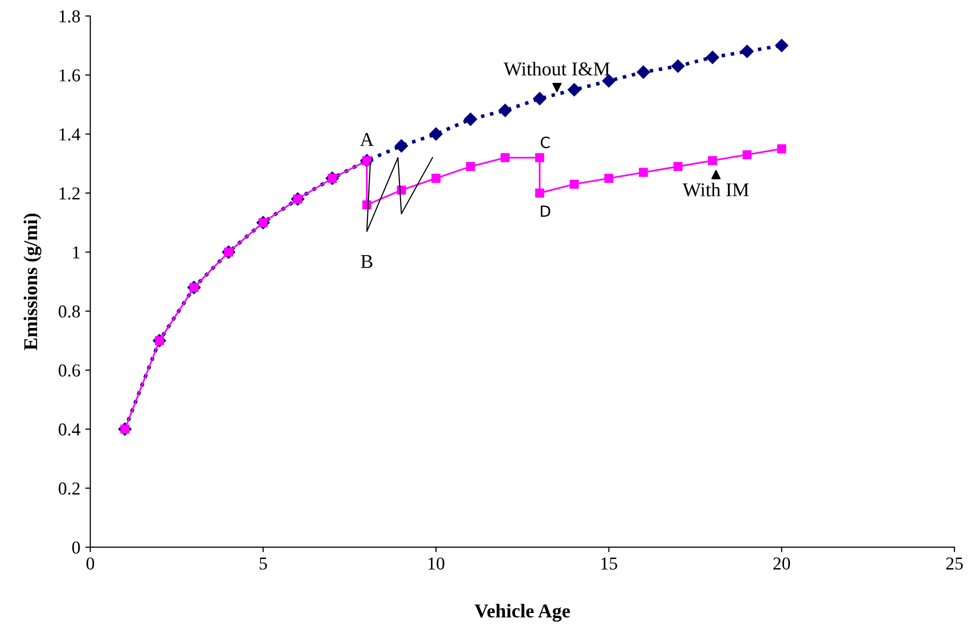  What do you see at coordinates (69, 488) in the screenshot?
I see `y-tick-label: 0.2` at bounding box center [69, 488].